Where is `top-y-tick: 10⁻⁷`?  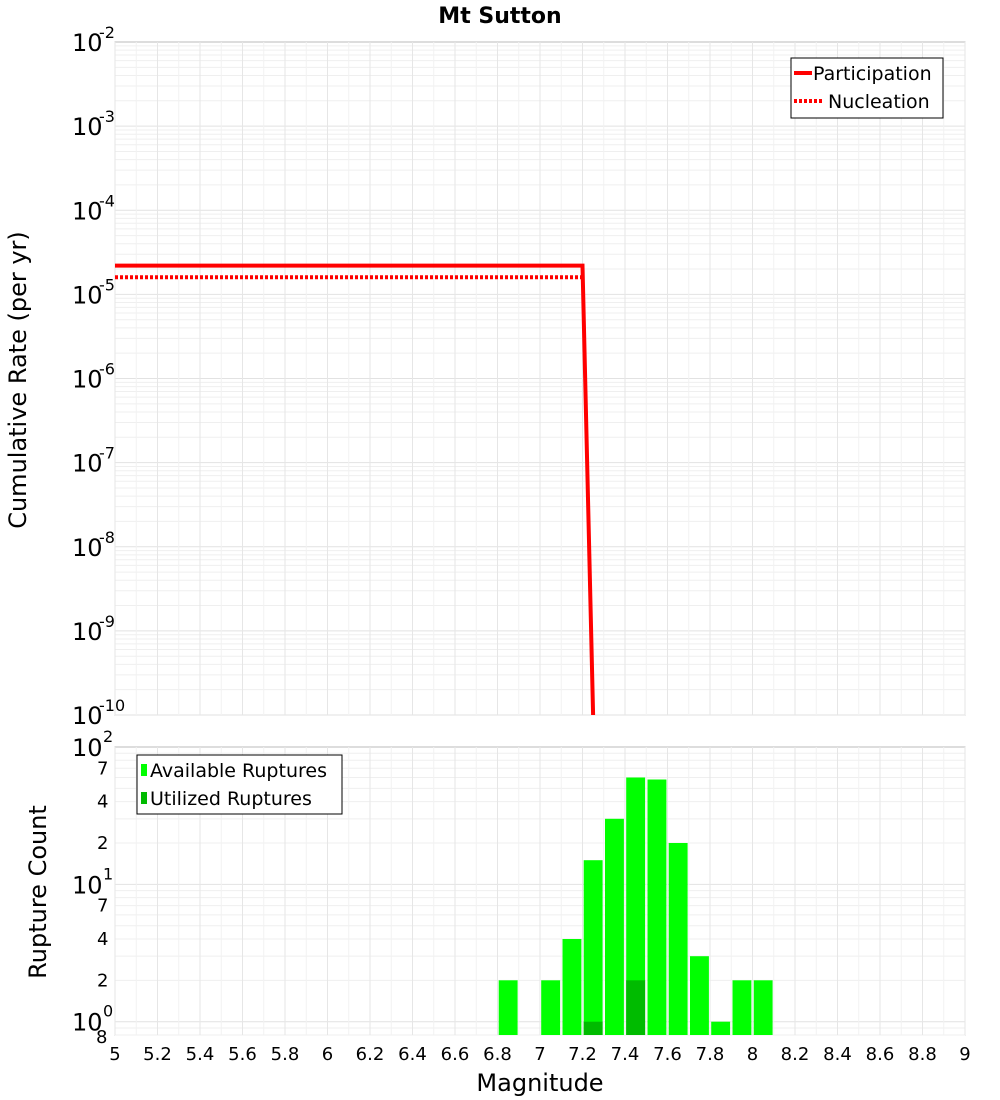 top-y-tick: 10⁻⁷ is located at coordinates (93, 461).